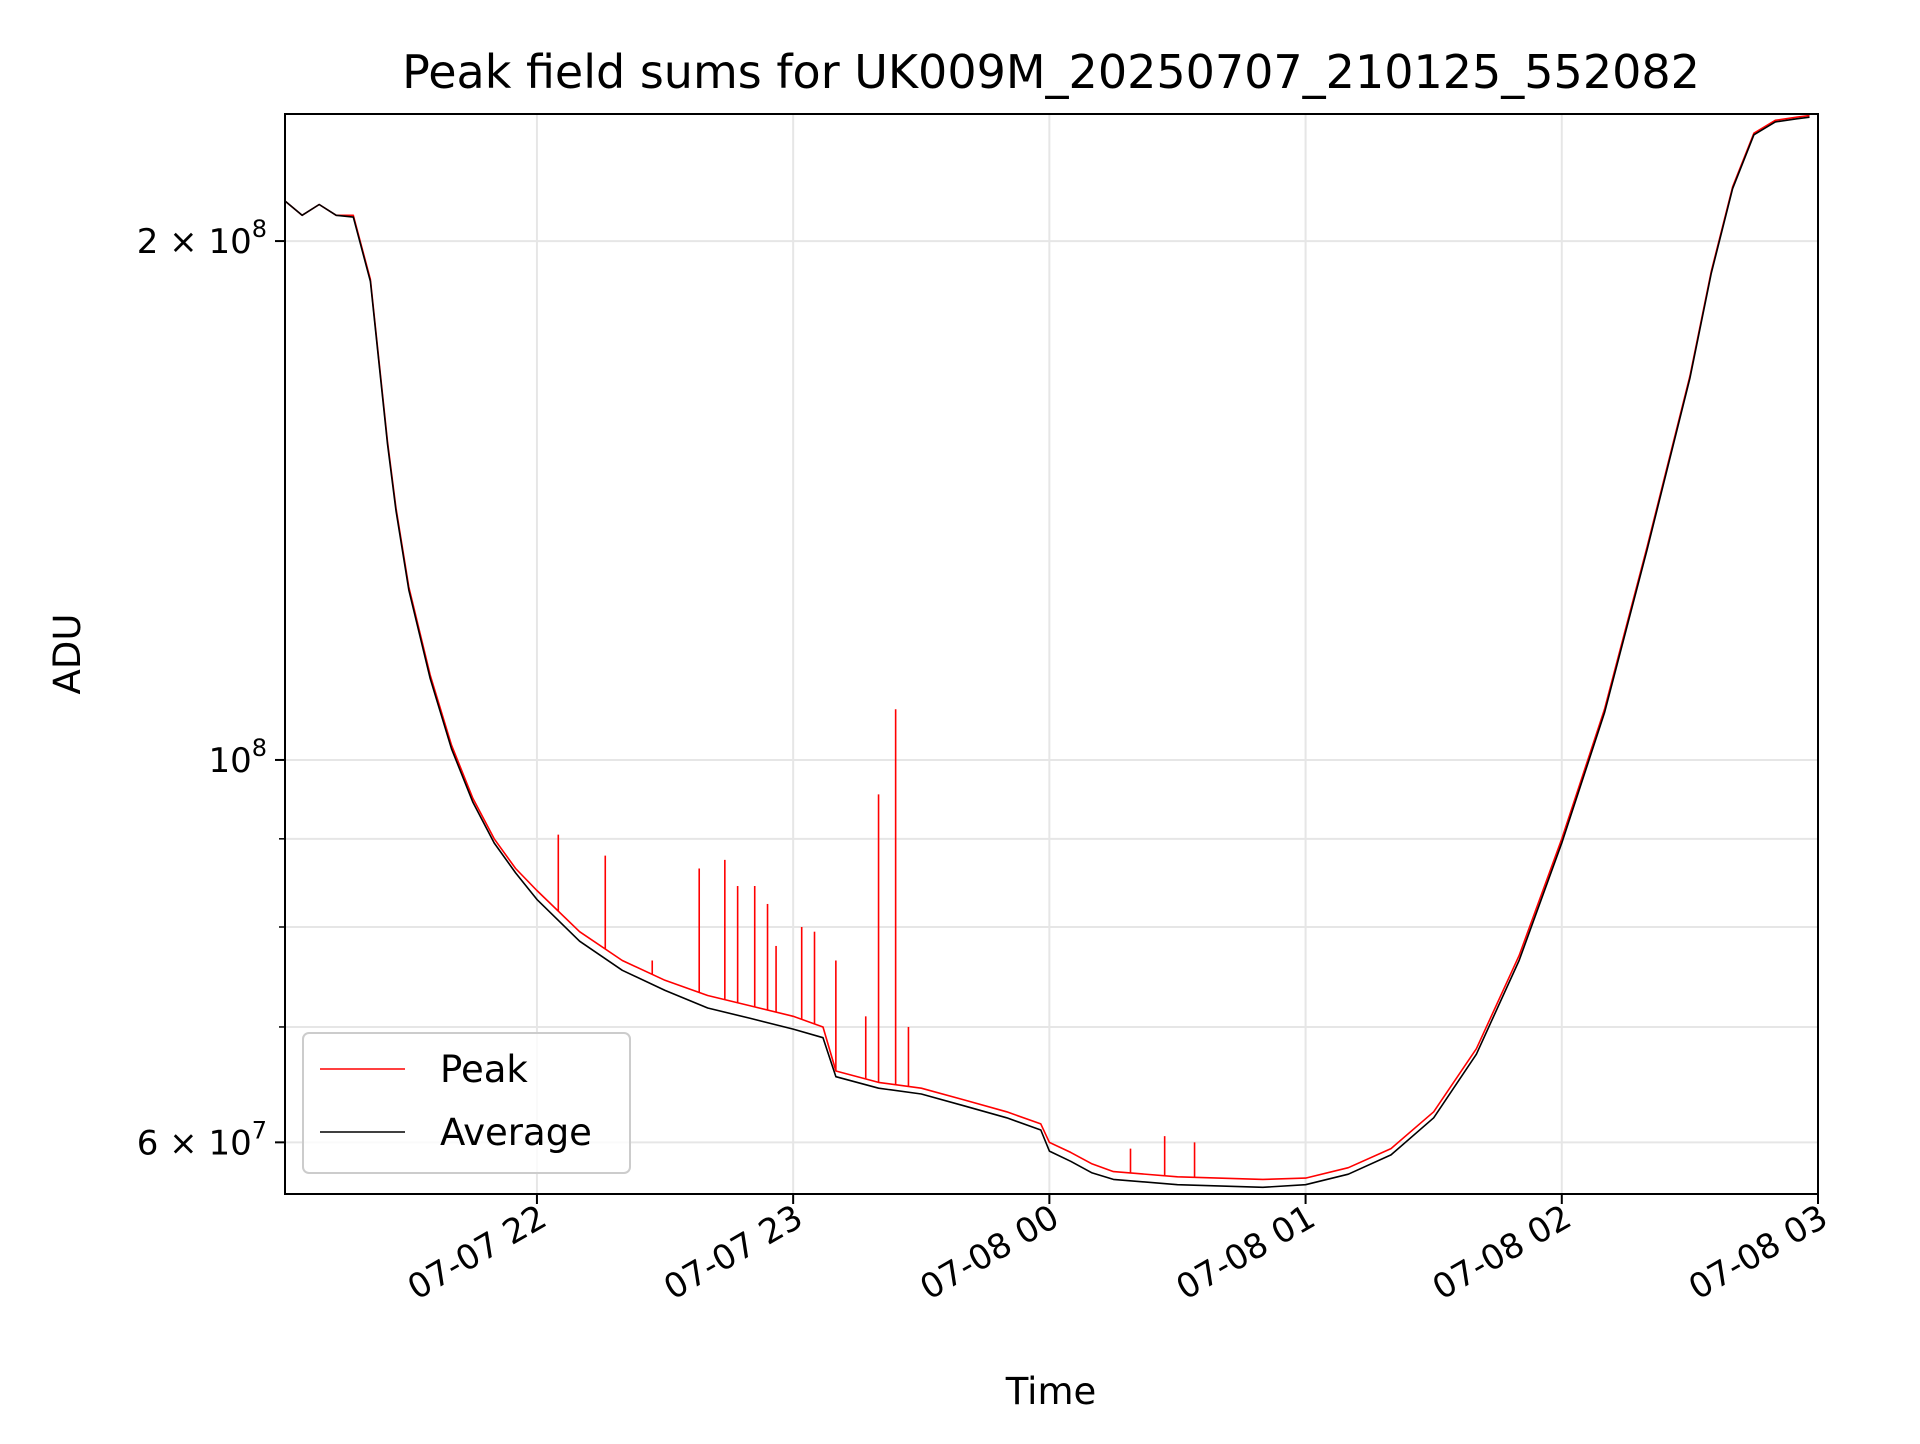  I want to click on x-axis-label: Time, so click(1051, 1391).